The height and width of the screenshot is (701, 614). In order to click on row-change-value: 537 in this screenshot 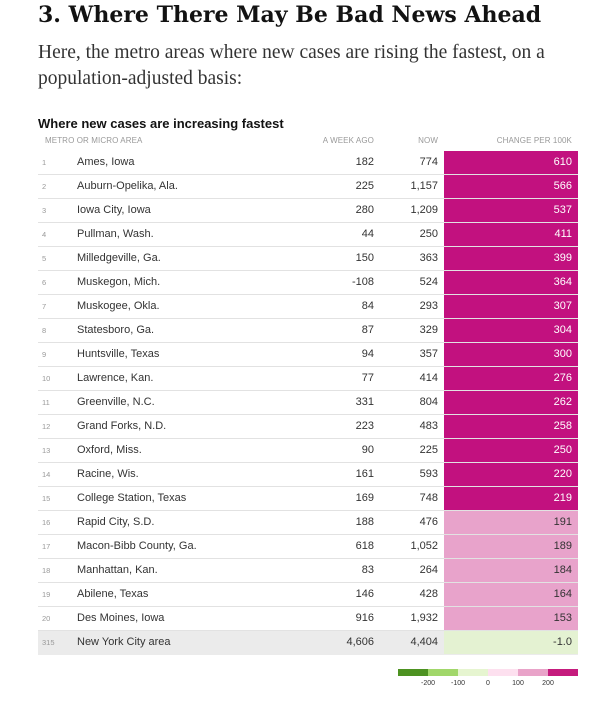, I will do `click(511, 210)`.